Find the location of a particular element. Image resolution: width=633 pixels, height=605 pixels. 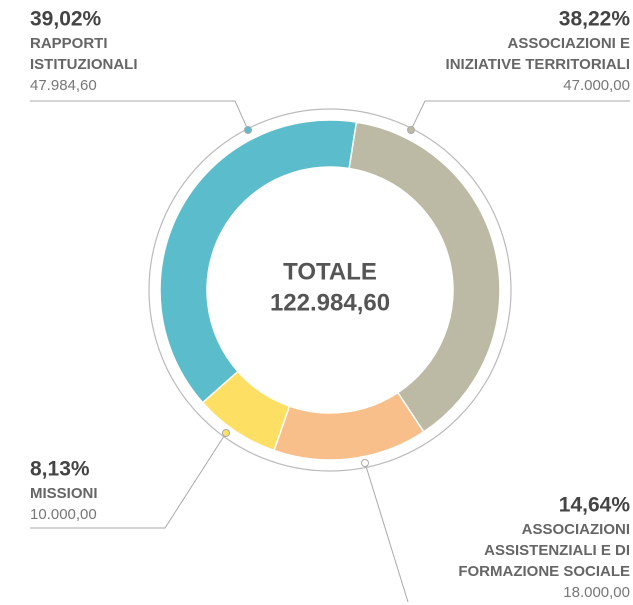

percent-label: 8,13% is located at coordinates (60, 469).